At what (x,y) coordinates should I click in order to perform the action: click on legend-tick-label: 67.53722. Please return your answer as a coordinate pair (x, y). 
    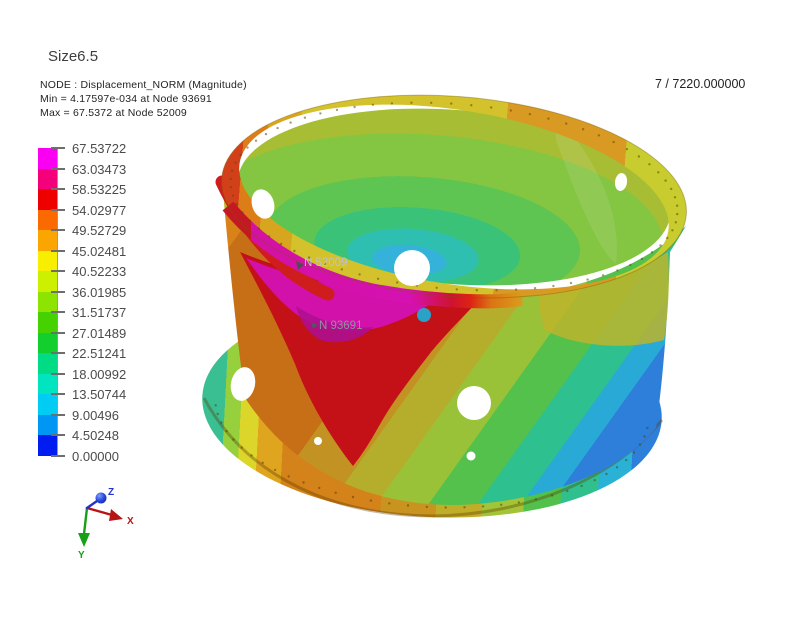
    Looking at the image, I should click on (99, 148).